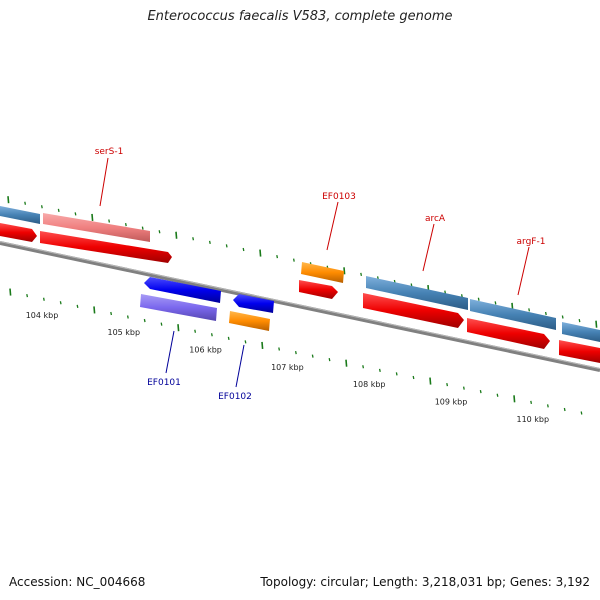 Image resolution: width=600 pixels, height=600 pixels. Describe the element at coordinates (106, 247) in the screenshot. I see `cds-arrow-sers1` at that location.